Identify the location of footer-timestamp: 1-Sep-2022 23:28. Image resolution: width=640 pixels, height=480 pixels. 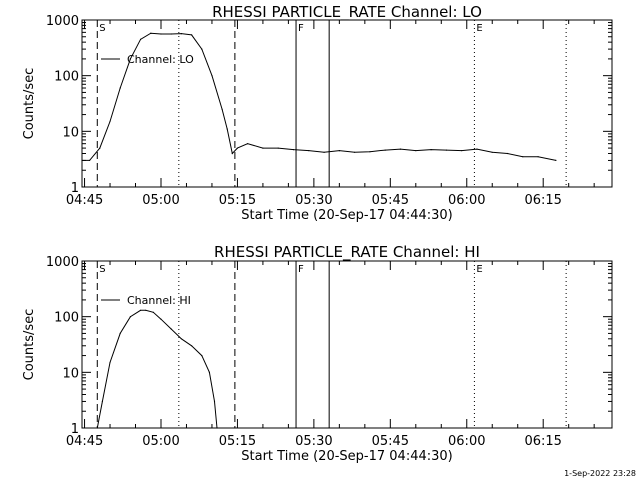
(600, 473).